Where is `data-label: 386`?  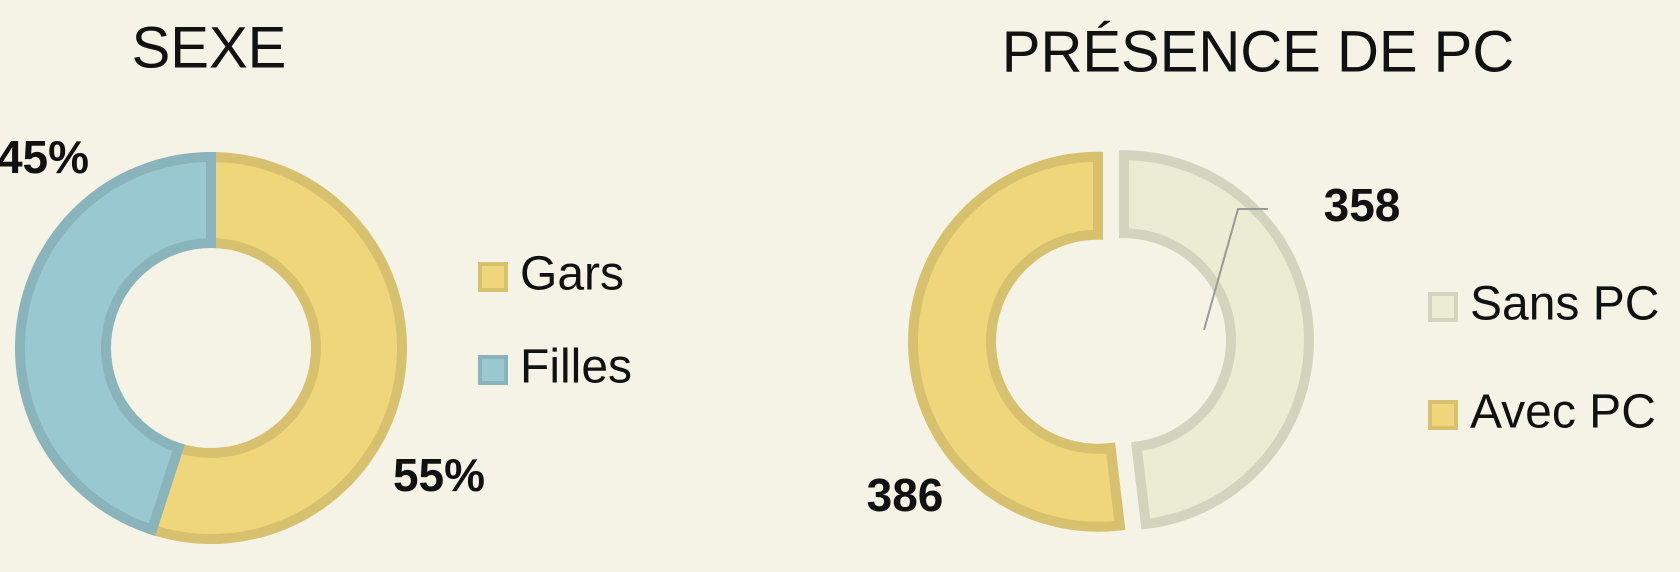
data-label: 386 is located at coordinates (905, 495).